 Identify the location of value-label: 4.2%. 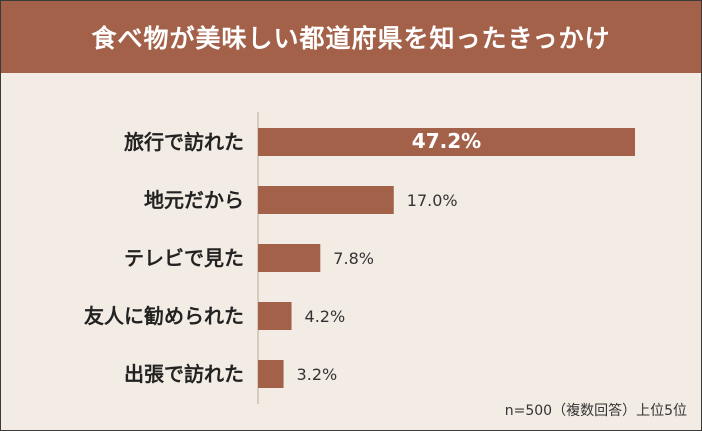
(325, 316).